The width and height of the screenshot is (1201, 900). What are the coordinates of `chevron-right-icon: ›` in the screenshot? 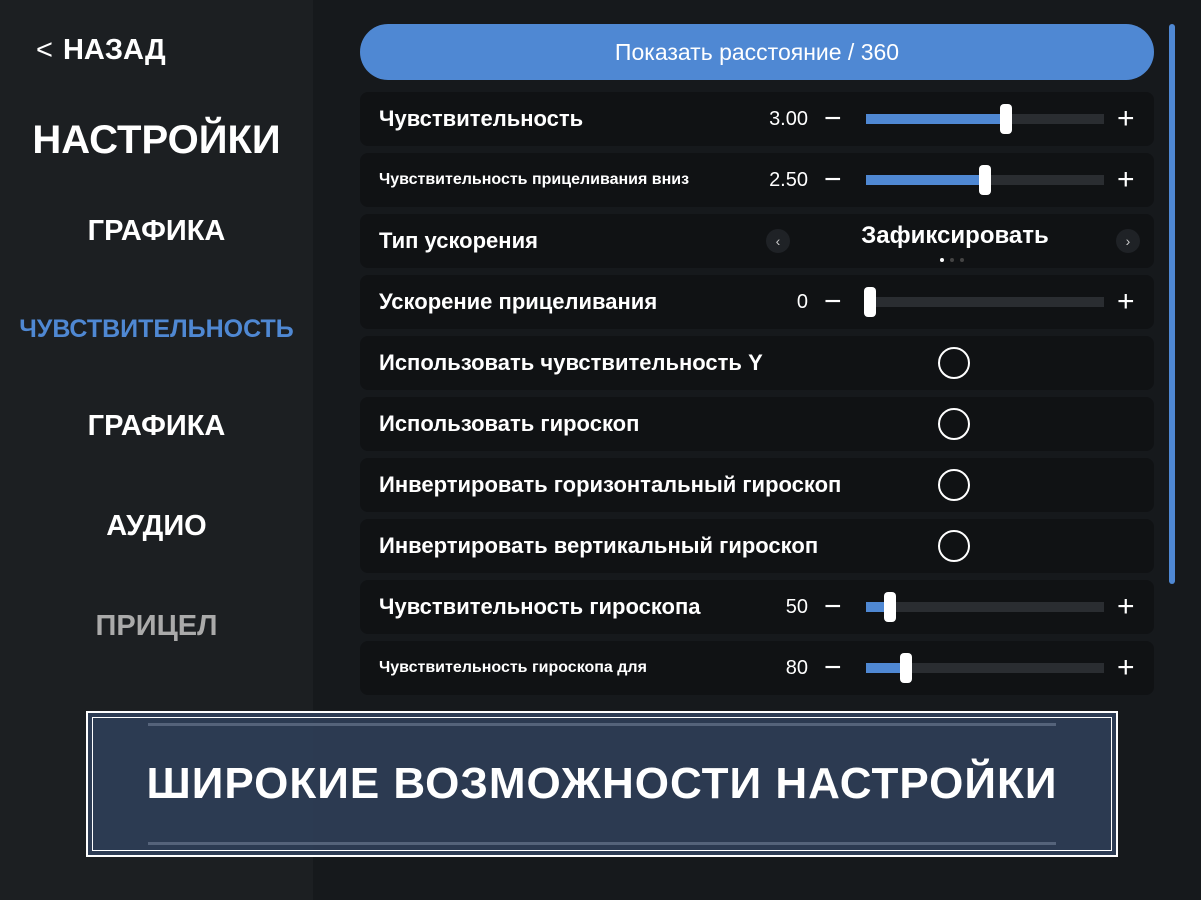 It's located at (1128, 241).